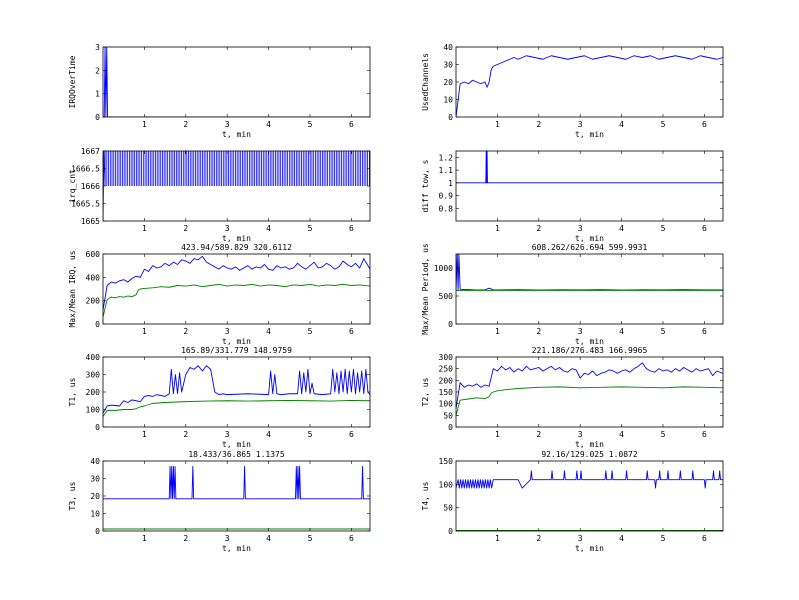 Image resolution: width=799 pixels, height=600 pixels. Describe the element at coordinates (90, 151) in the screenshot. I see `y-tick-label: 1667` at that location.